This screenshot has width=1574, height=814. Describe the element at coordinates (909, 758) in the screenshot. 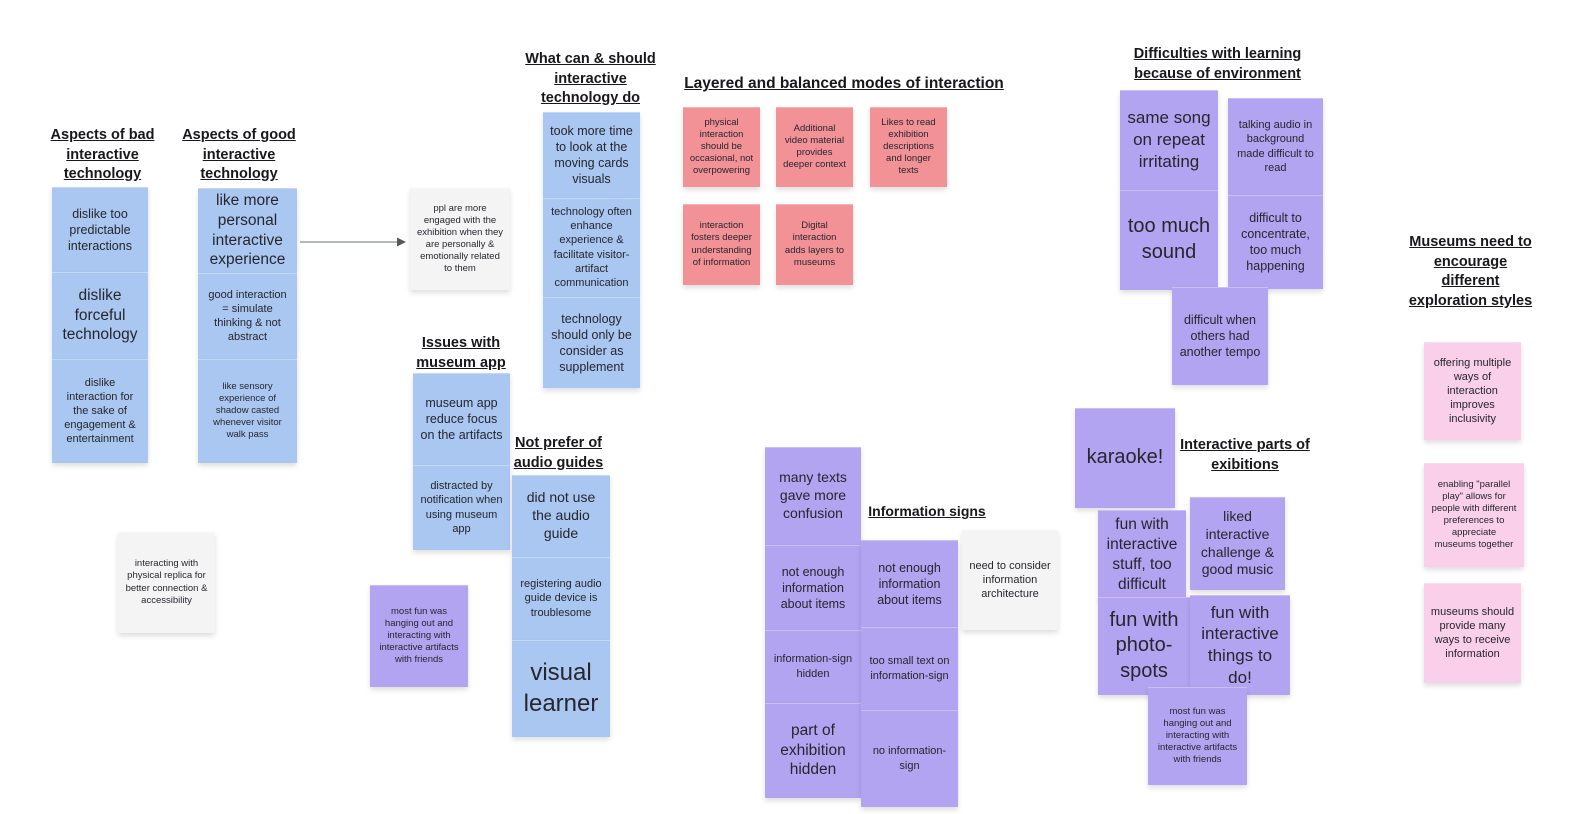

I see `note-no-information-sign: no information-sign` at that location.